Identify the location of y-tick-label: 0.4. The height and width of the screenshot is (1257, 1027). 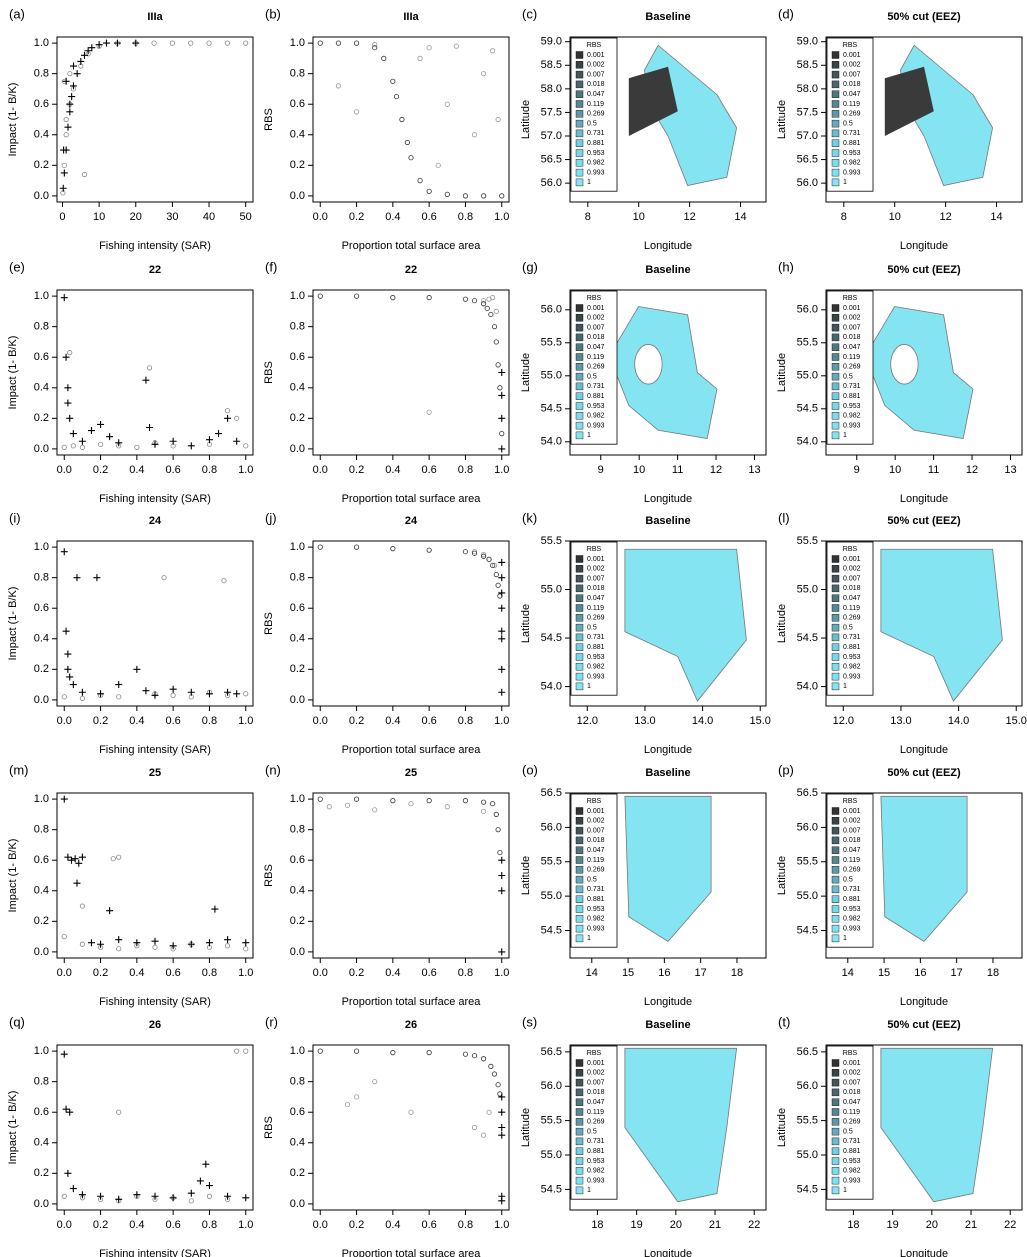
(297, 388).